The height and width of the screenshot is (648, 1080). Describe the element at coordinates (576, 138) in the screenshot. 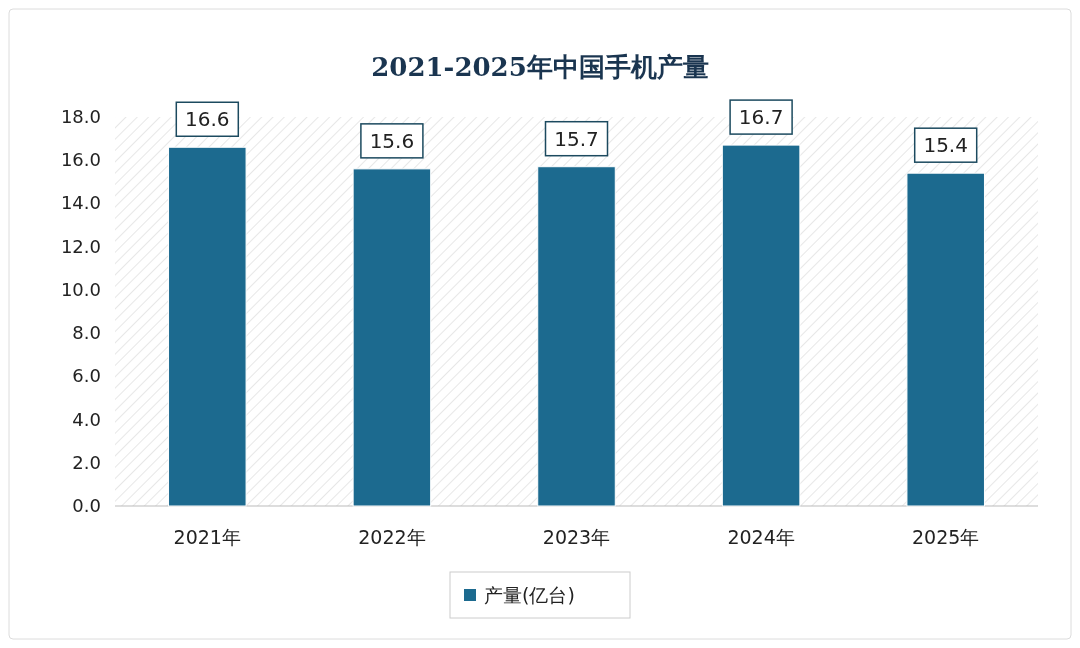

I see `data-label: 15.7` at that location.